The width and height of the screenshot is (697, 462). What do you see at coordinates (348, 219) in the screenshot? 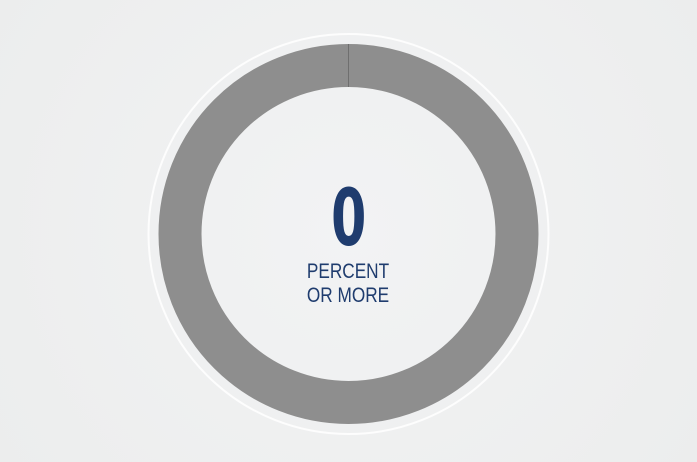
I see `gauge-value: 0` at bounding box center [348, 219].